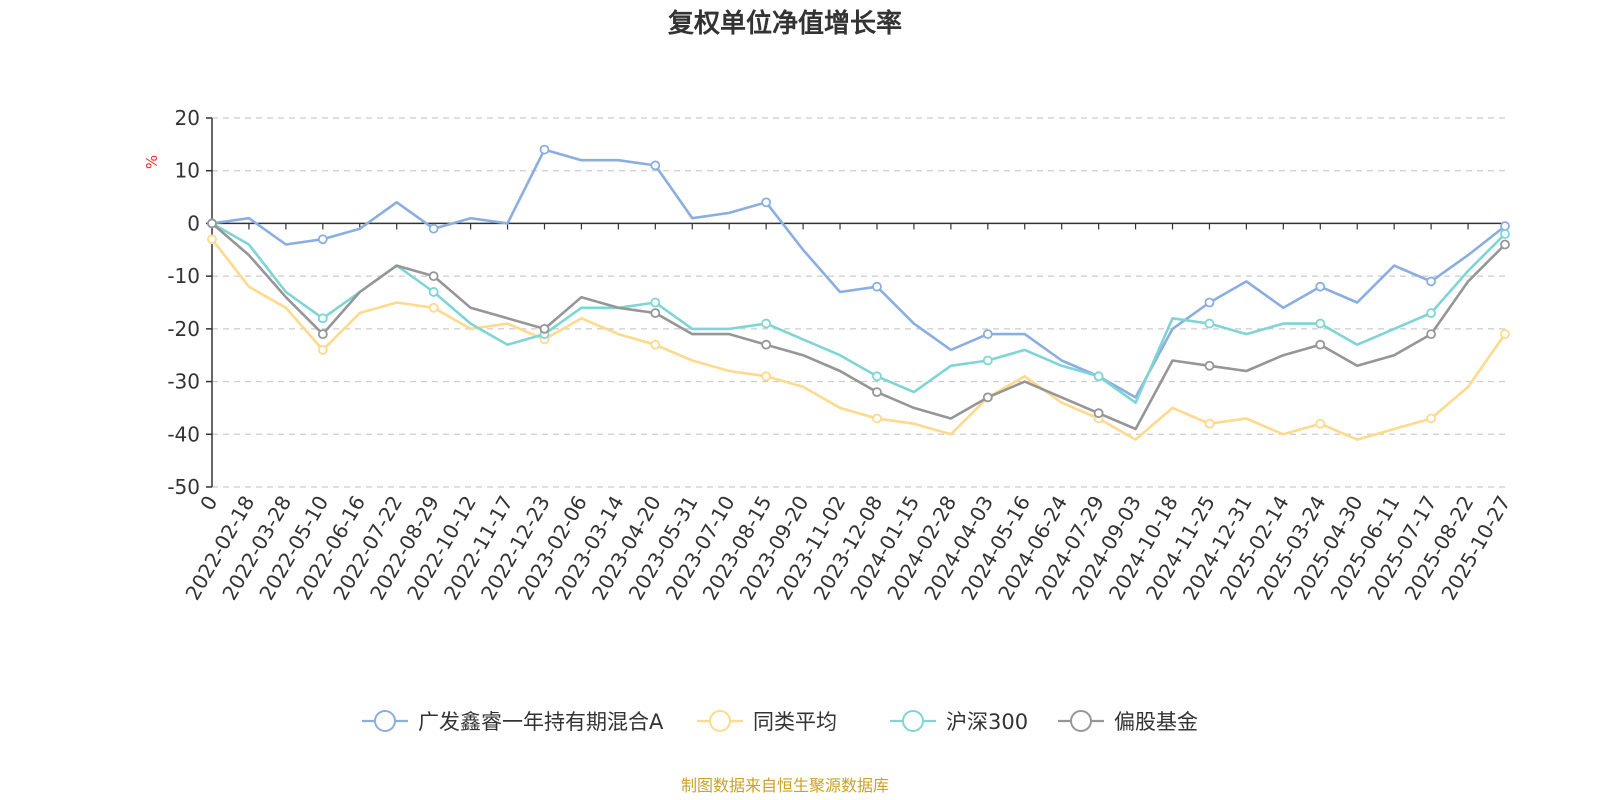 The height and width of the screenshot is (800, 1600). I want to click on y-tick-label: -40, so click(183, 434).